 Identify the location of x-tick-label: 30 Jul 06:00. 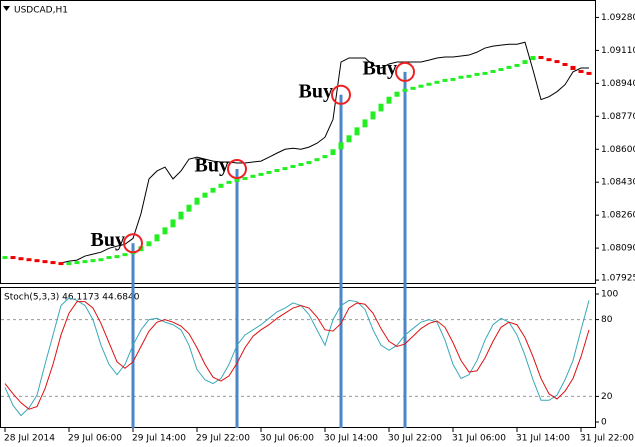
(287, 439).